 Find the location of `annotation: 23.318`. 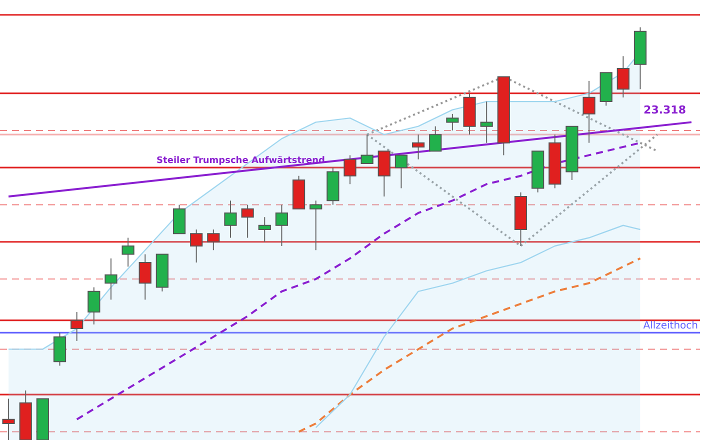

annotation: 23.318 is located at coordinates (665, 110).